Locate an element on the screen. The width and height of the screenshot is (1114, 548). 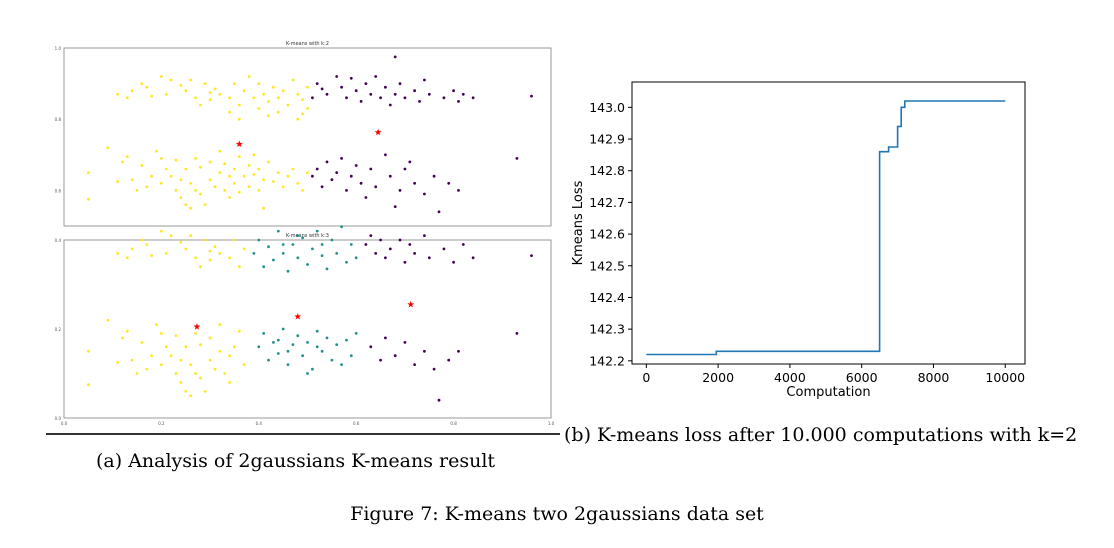
x-tick-label: 4000 is located at coordinates (790, 377).